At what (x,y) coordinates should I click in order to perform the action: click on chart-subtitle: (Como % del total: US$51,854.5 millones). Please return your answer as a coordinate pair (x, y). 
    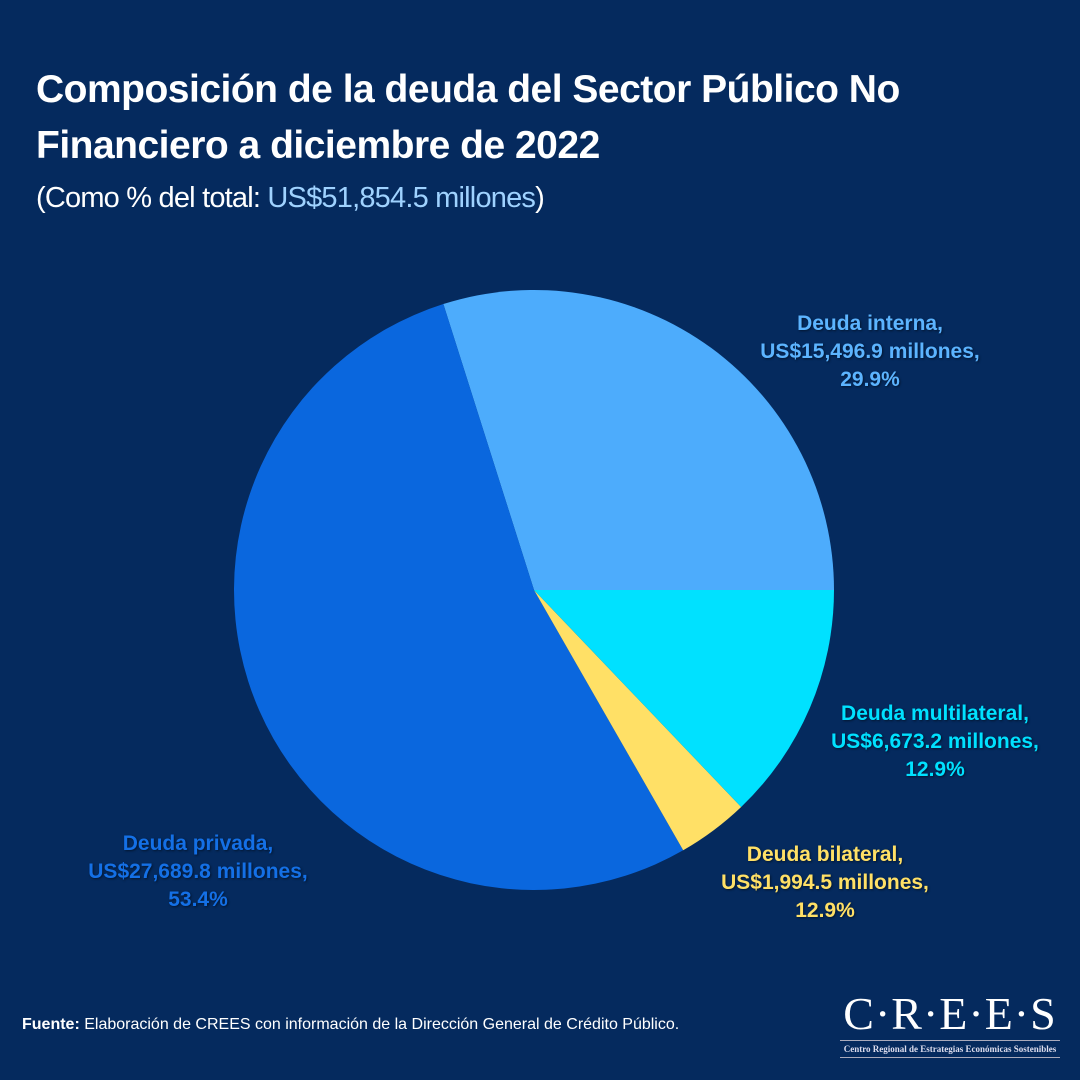
    Looking at the image, I should click on (290, 198).